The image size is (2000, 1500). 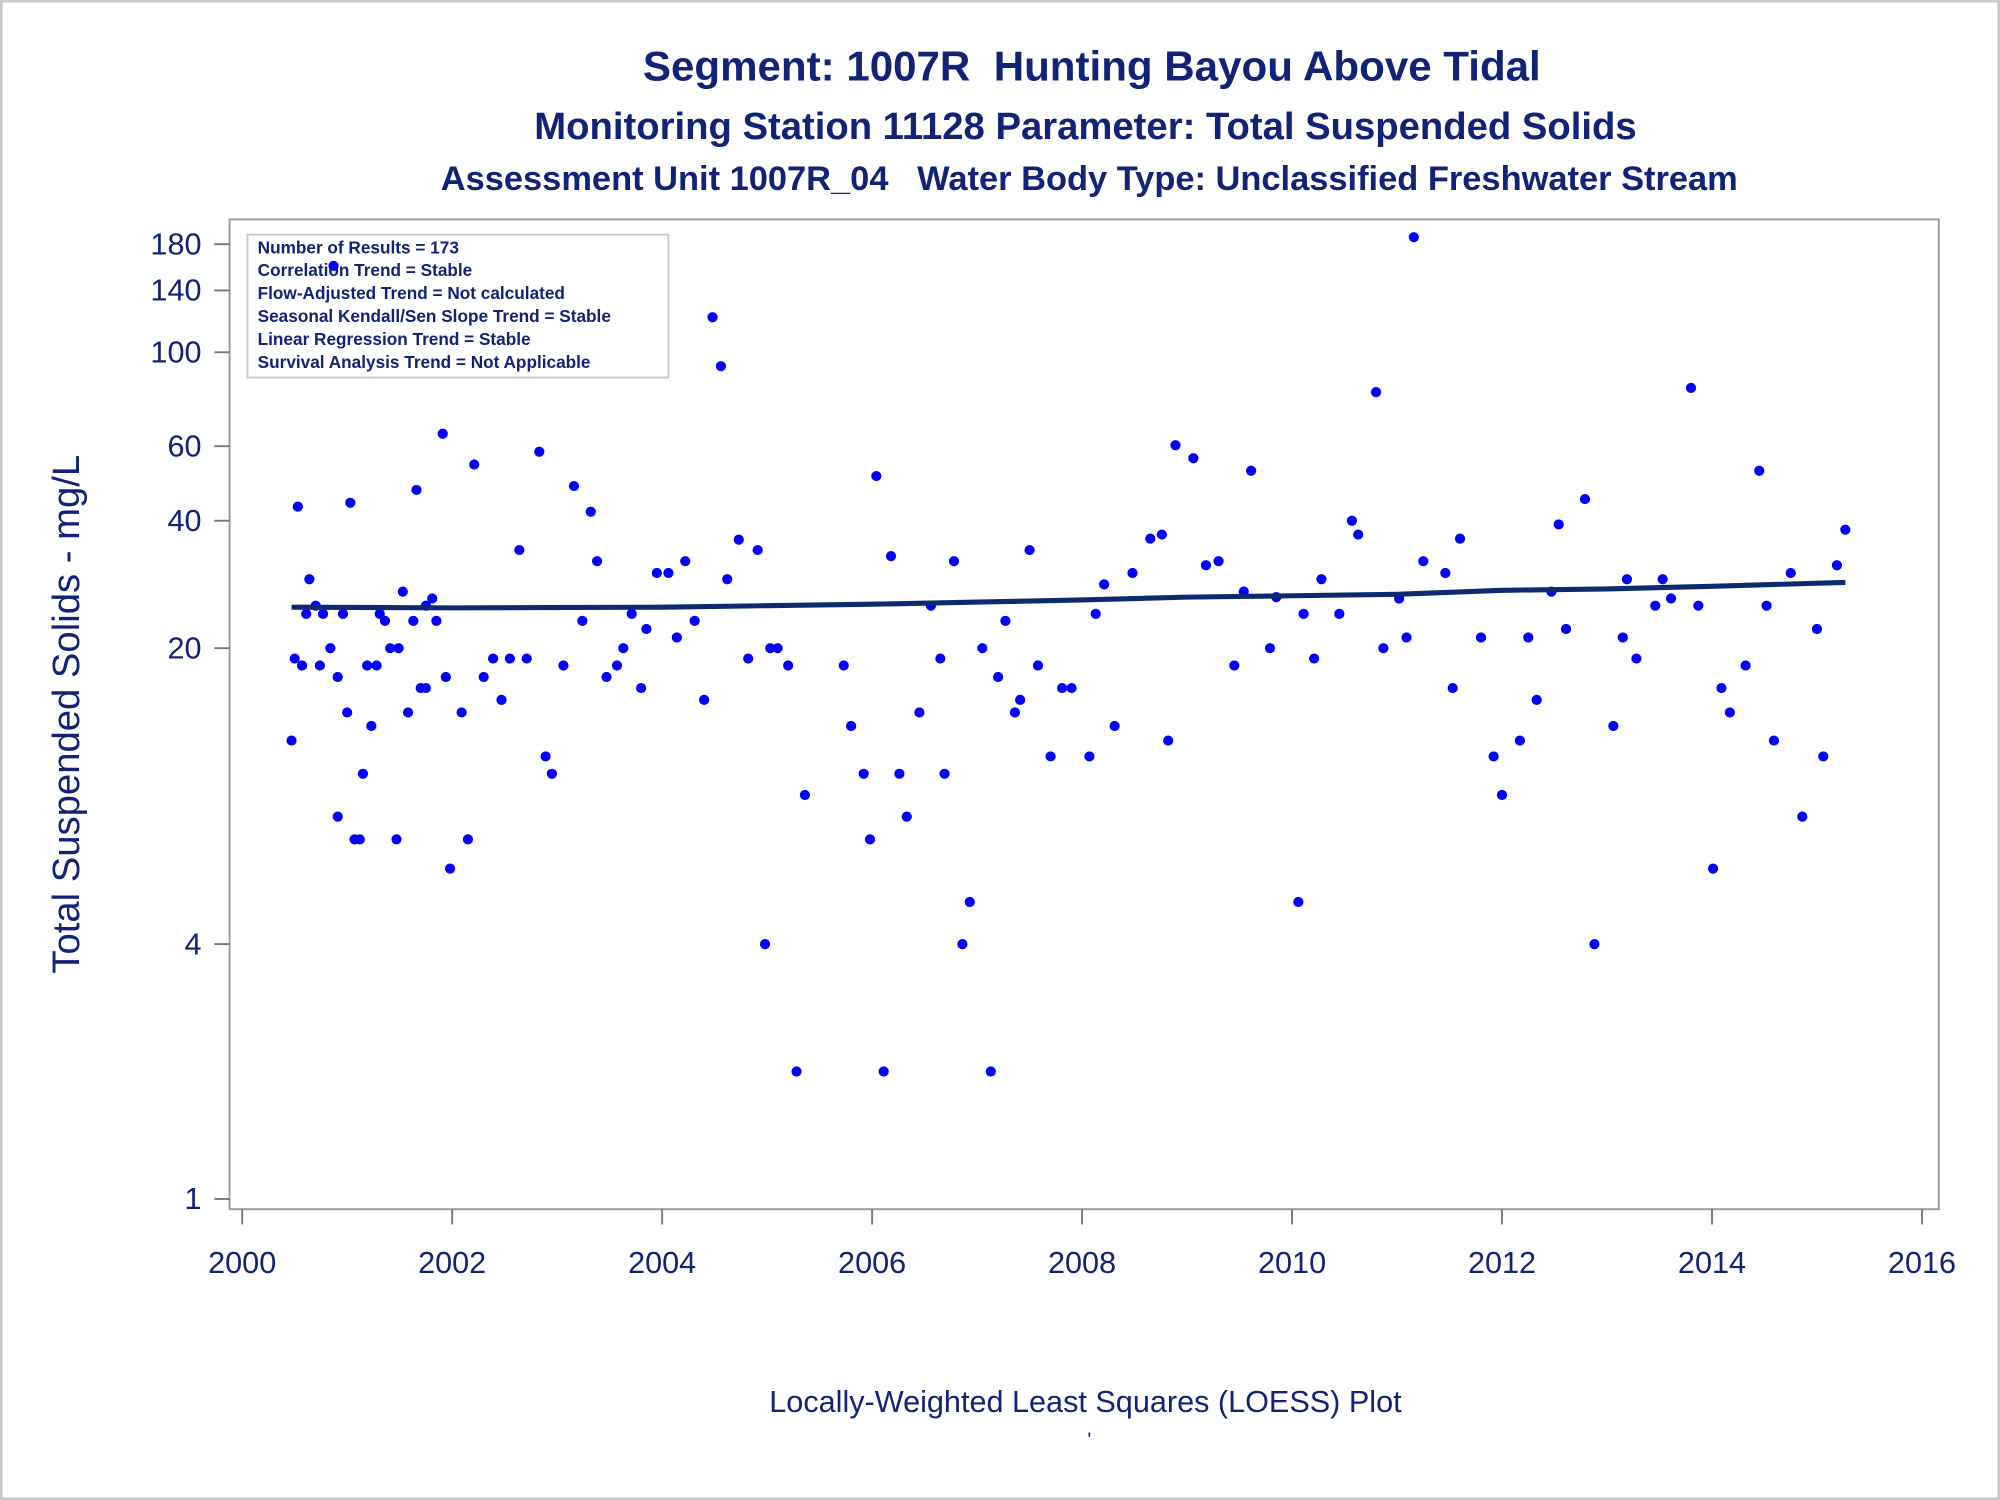 What do you see at coordinates (1092, 65) in the screenshot?
I see `chart-title: Segment: 1007R Hunting Bayou Above Tidal` at bounding box center [1092, 65].